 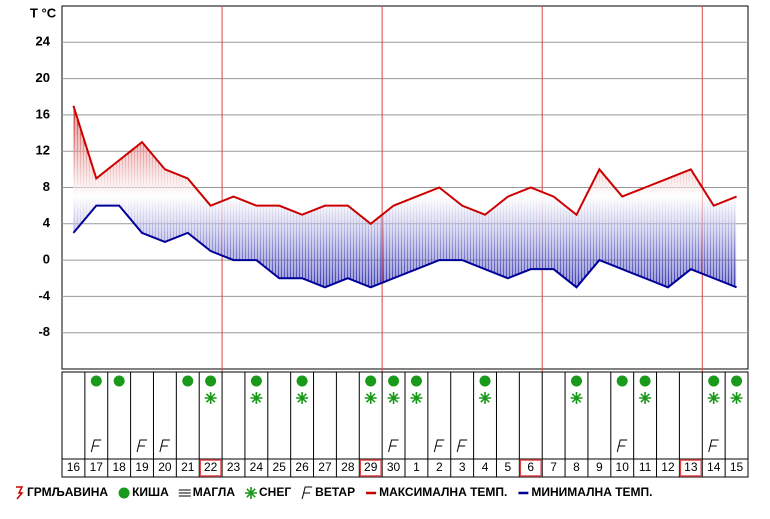 I want to click on y-tick-label: 4, so click(x=47, y=222).